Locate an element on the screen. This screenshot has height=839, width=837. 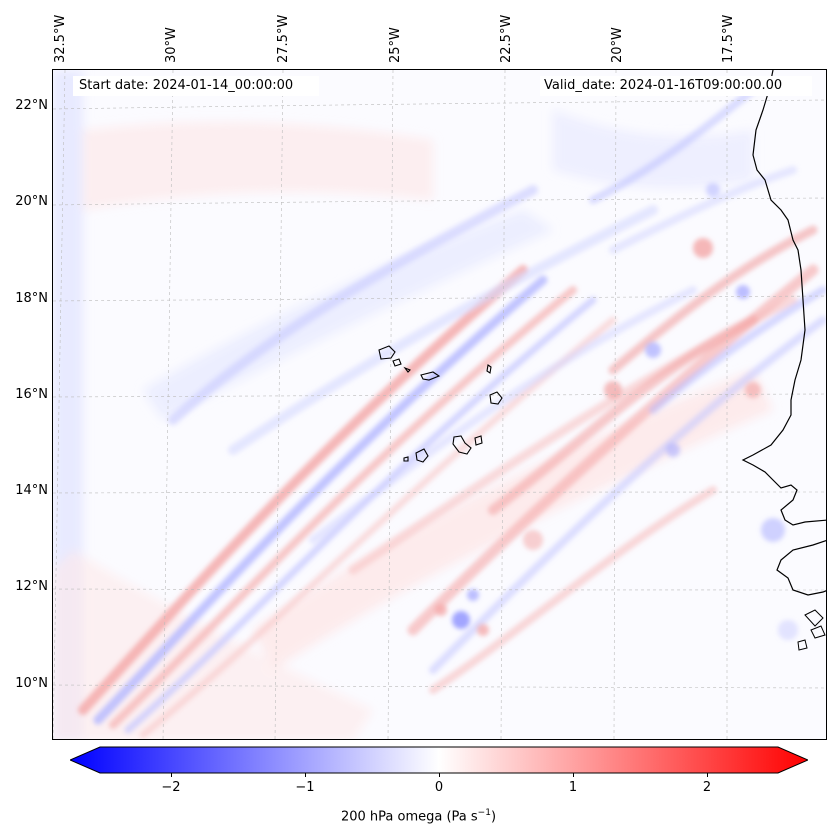
lon-label-22-5w: 22.5°W is located at coordinates (506, 38).